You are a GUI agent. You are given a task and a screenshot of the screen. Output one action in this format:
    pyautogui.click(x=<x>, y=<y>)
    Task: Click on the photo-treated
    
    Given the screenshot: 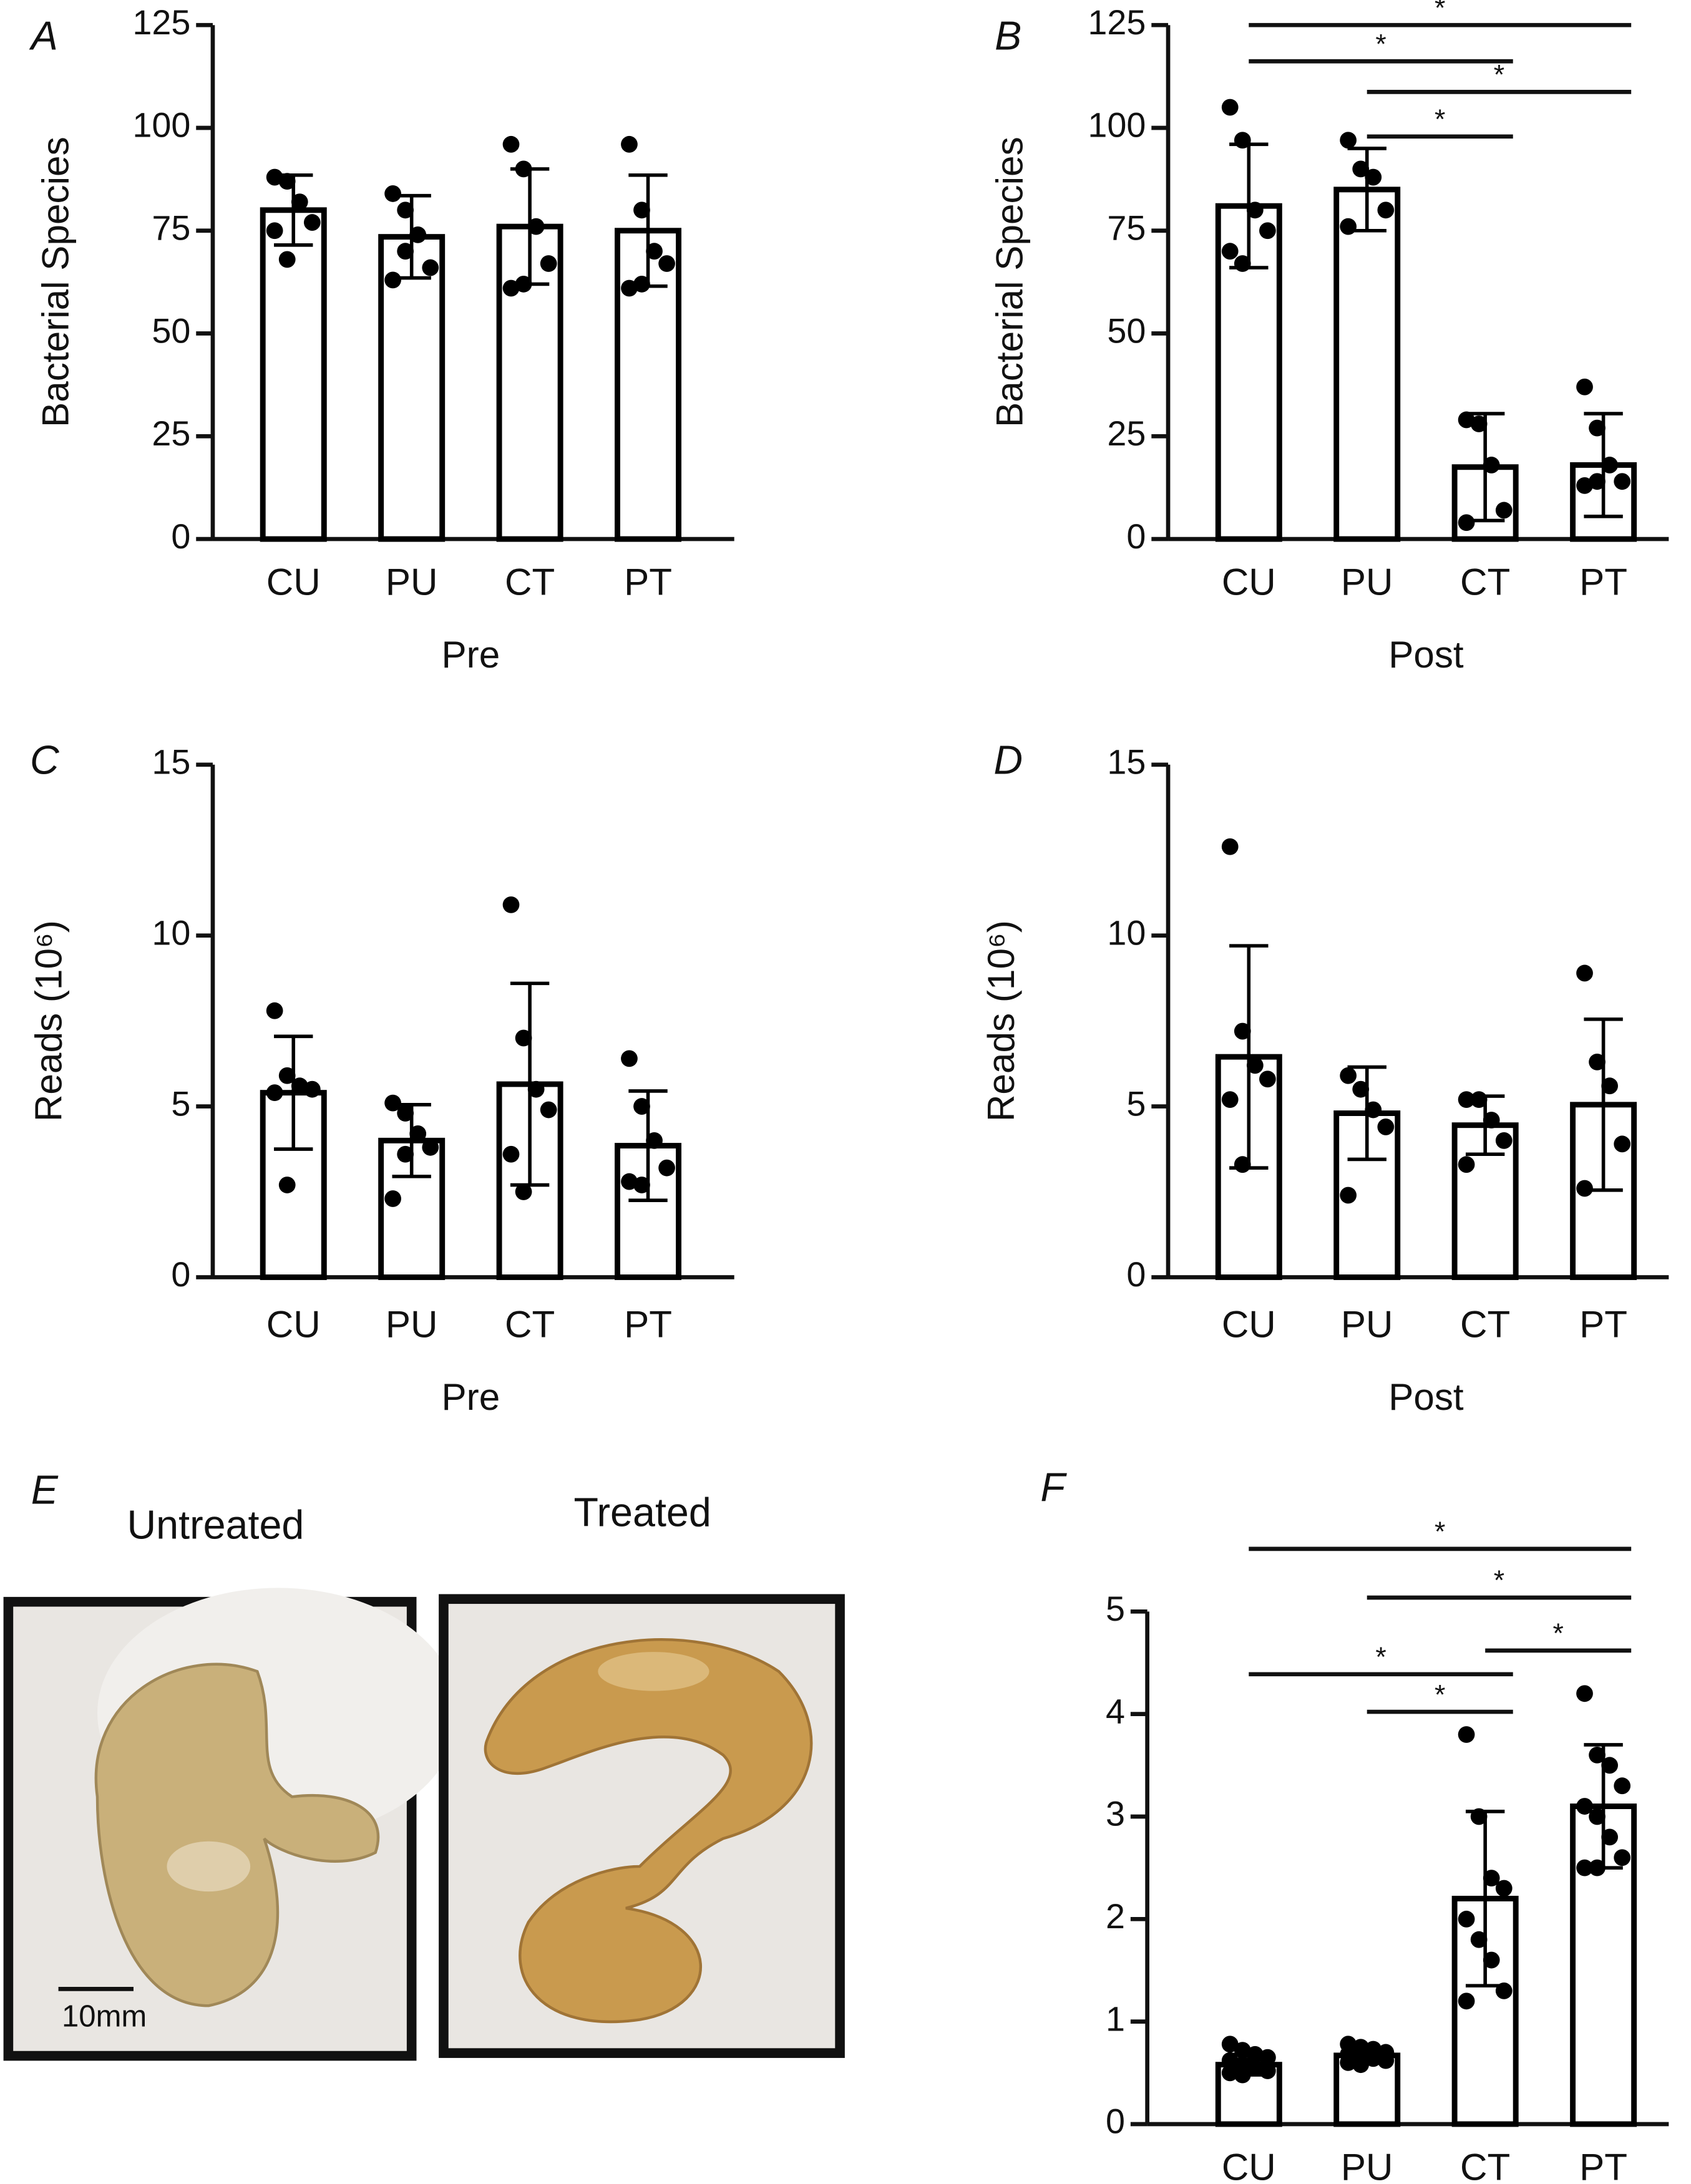 What is the action you would take?
    pyautogui.click(x=642, y=1826)
    